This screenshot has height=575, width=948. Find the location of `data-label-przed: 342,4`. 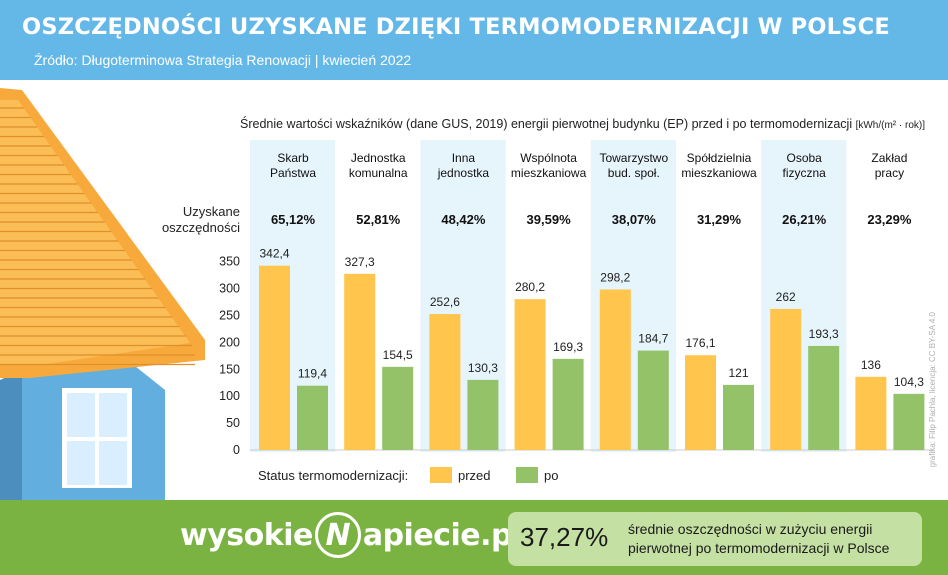

data-label-przed: 342,4 is located at coordinates (274, 254).